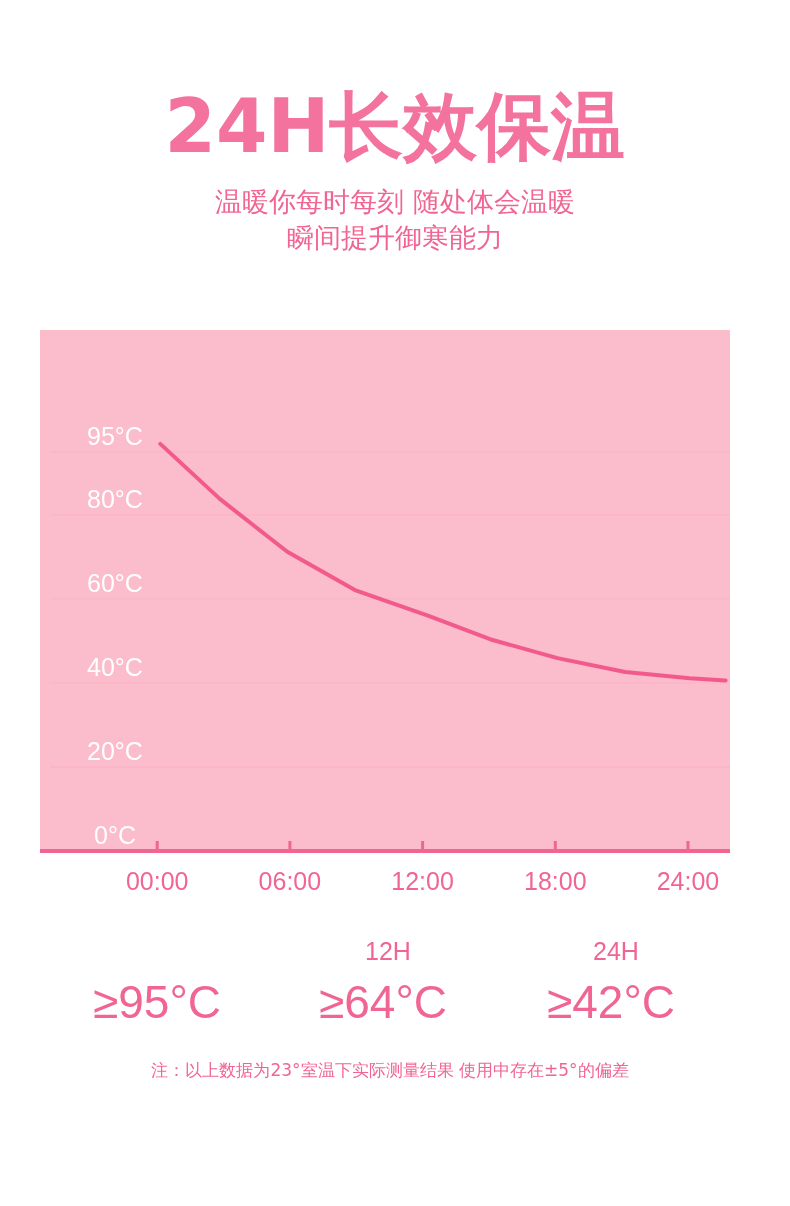 The image size is (790, 1206). I want to click on x-tick-label: 00:00, so click(157, 881).